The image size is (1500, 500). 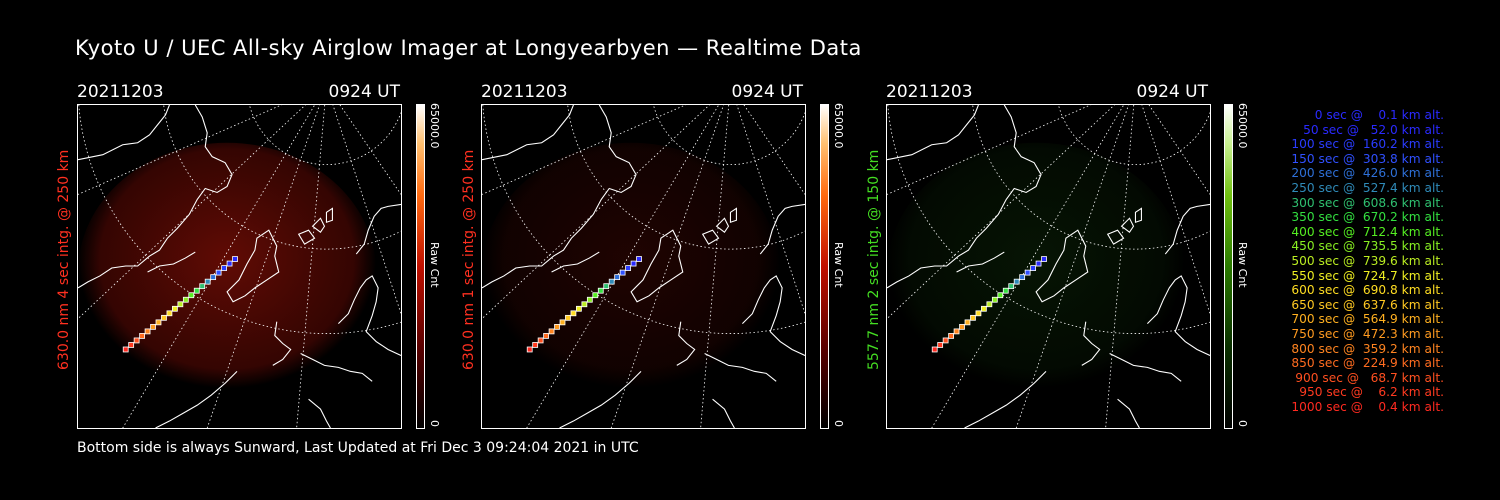 I want to click on legend-row: 850 sec @ 224.9 km alt., so click(x=1367, y=363).